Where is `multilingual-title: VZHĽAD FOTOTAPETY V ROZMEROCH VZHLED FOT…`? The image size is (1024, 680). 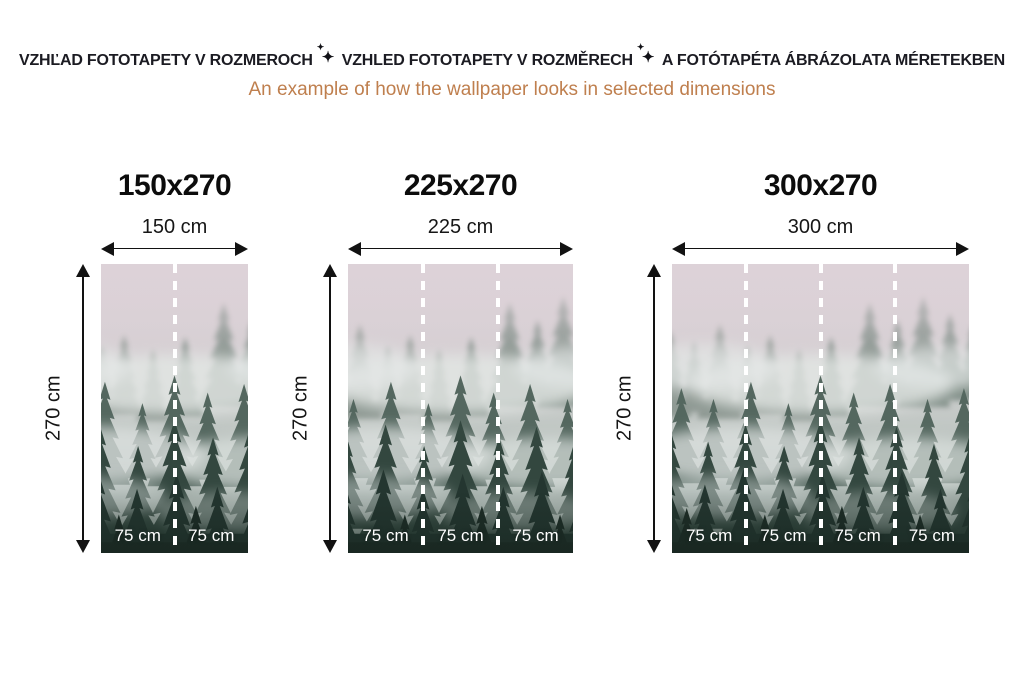 multilingual-title: VZHĽAD FOTOTAPETY V ROZMEROCH VZHLED FOT… is located at coordinates (512, 57).